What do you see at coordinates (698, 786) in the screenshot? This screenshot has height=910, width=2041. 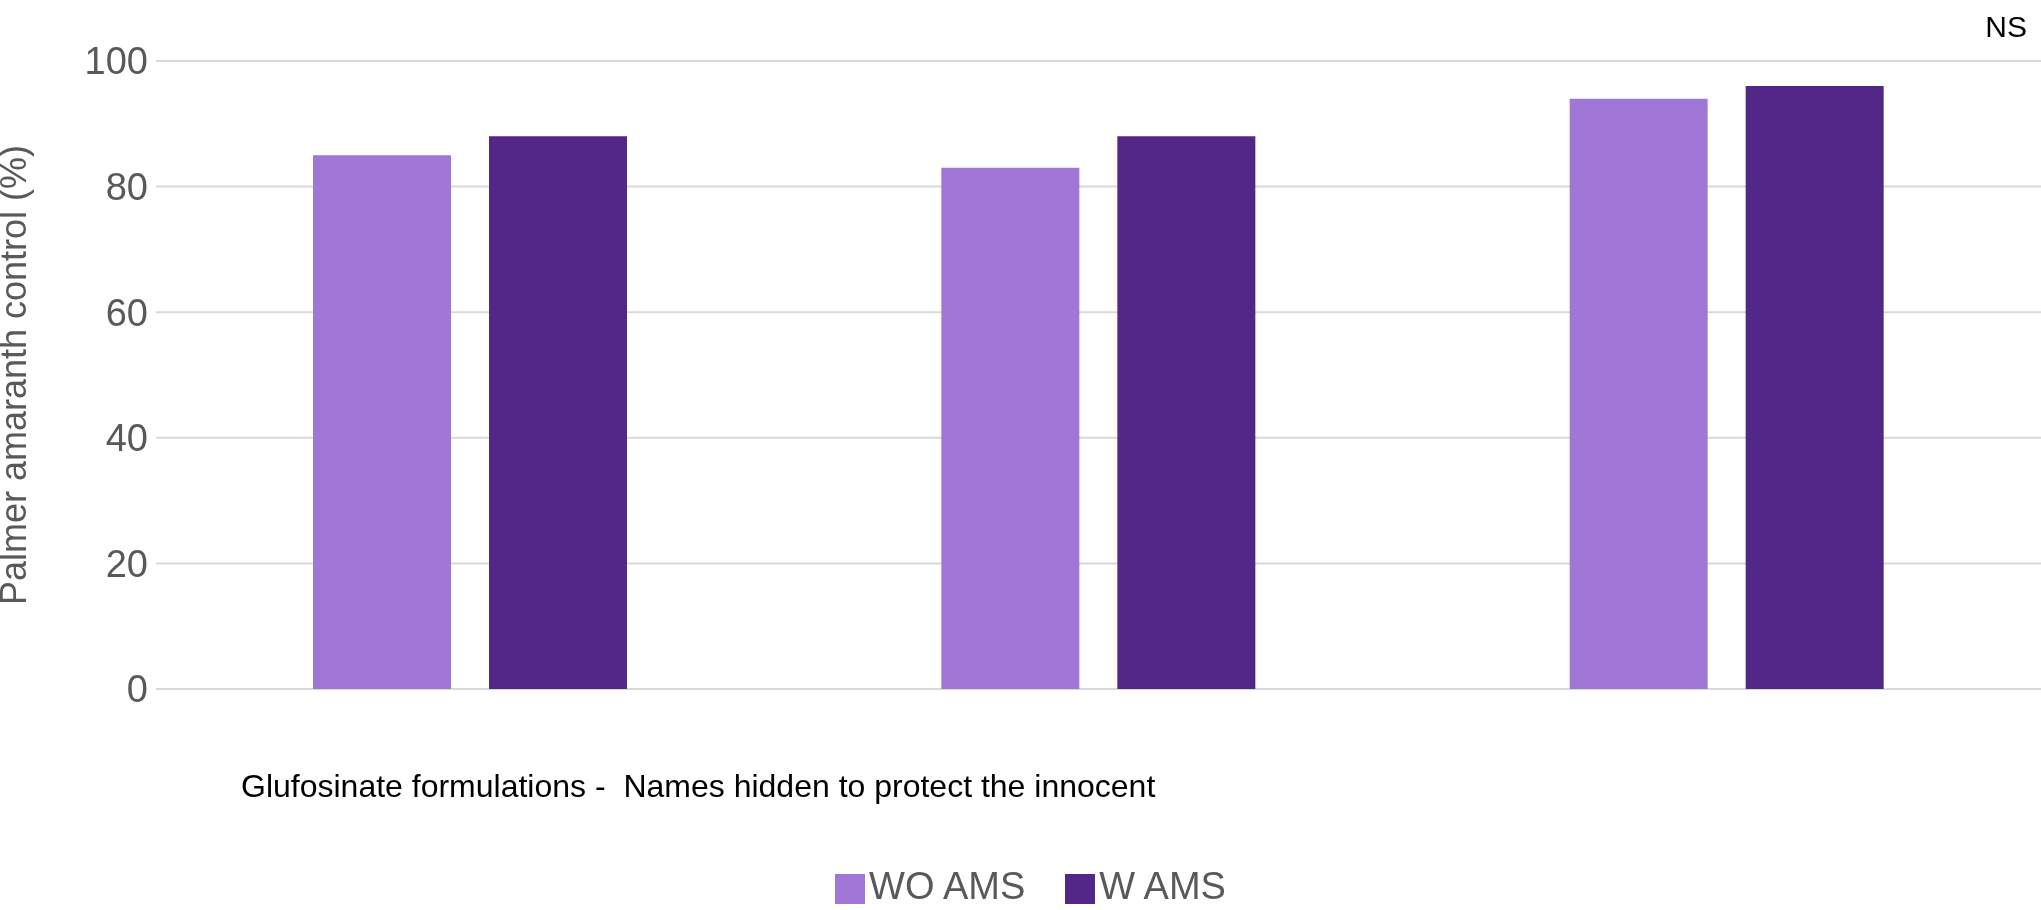 I see `x-axis-title: Glufosinate formulations - Names hidden to protect the innocent` at bounding box center [698, 786].